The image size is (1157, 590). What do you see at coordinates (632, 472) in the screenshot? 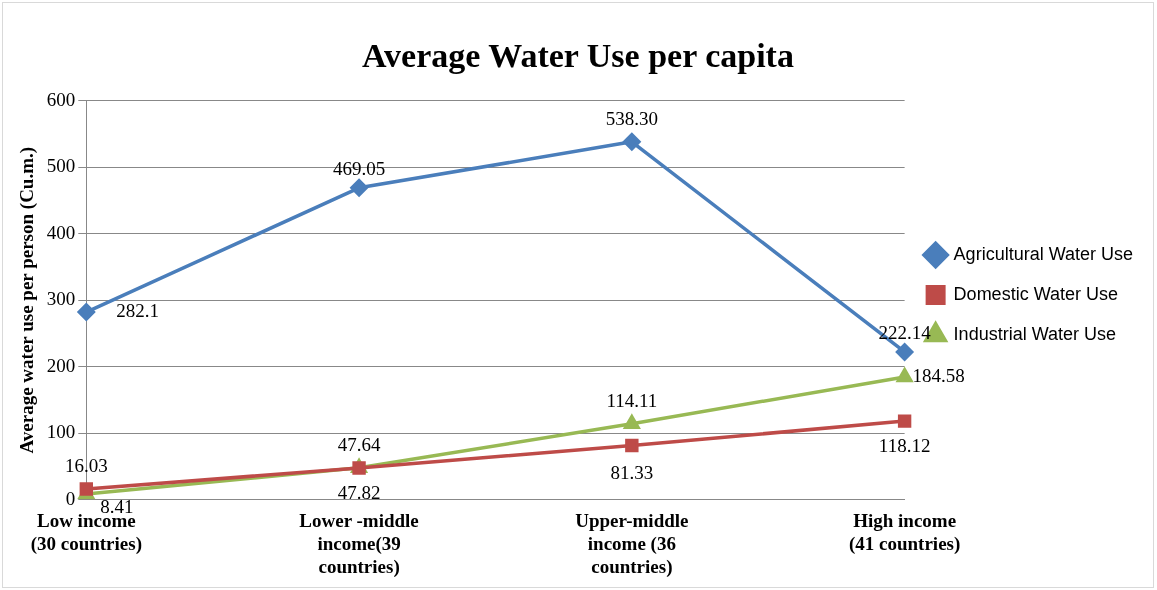
I see `data-label: 81.33` at bounding box center [632, 472].